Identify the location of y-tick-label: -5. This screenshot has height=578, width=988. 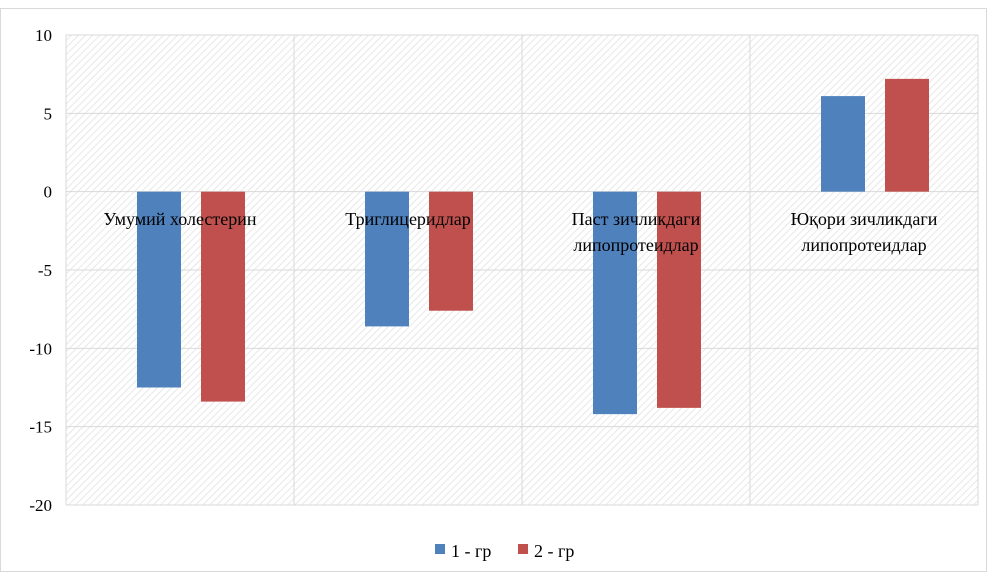
(45, 270).